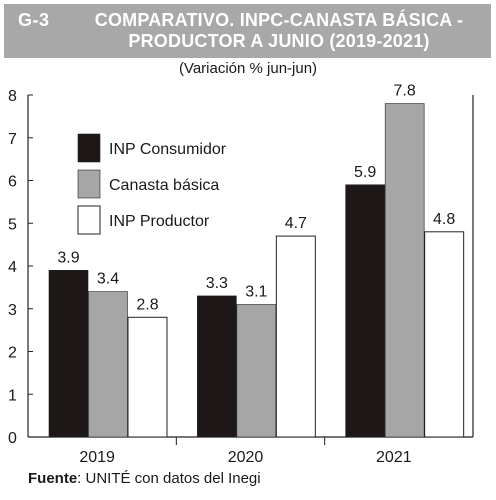 This screenshot has width=496, height=500. I want to click on chart-subtitle: (Variación % jun-jun), so click(248, 68).